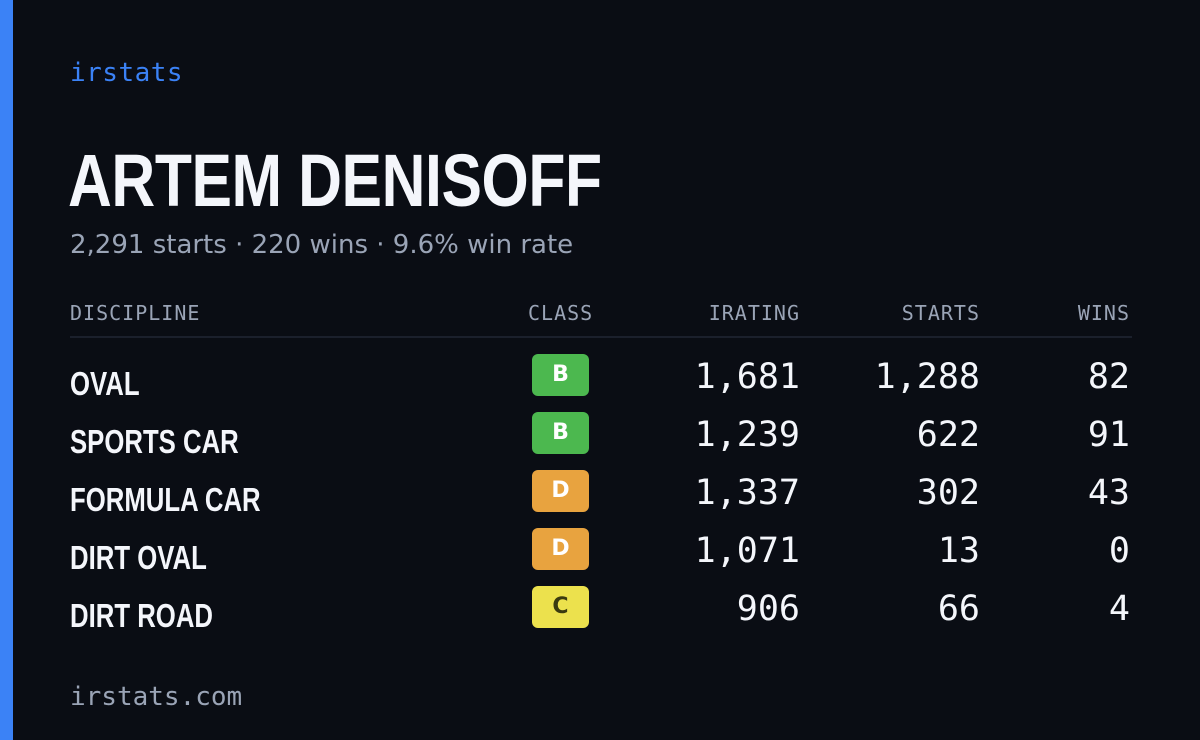  I want to click on header-discipline: DISCIPLINE, so click(135, 313).